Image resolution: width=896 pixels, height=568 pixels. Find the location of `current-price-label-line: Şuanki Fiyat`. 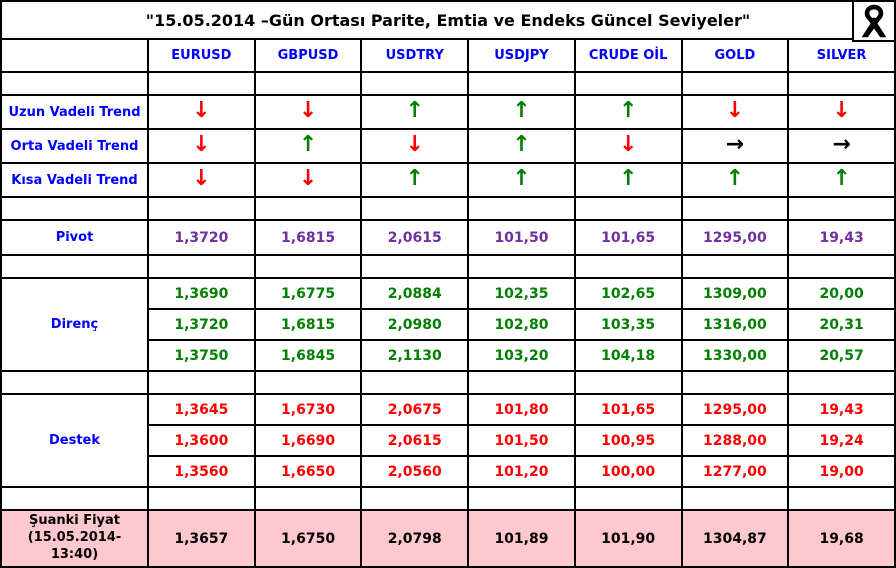

current-price-label-line: Şuanki Fiyat is located at coordinates (74, 521).